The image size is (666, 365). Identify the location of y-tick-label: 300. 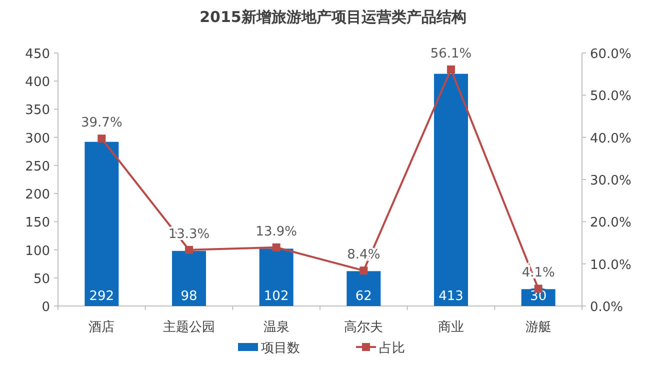
(37, 138).